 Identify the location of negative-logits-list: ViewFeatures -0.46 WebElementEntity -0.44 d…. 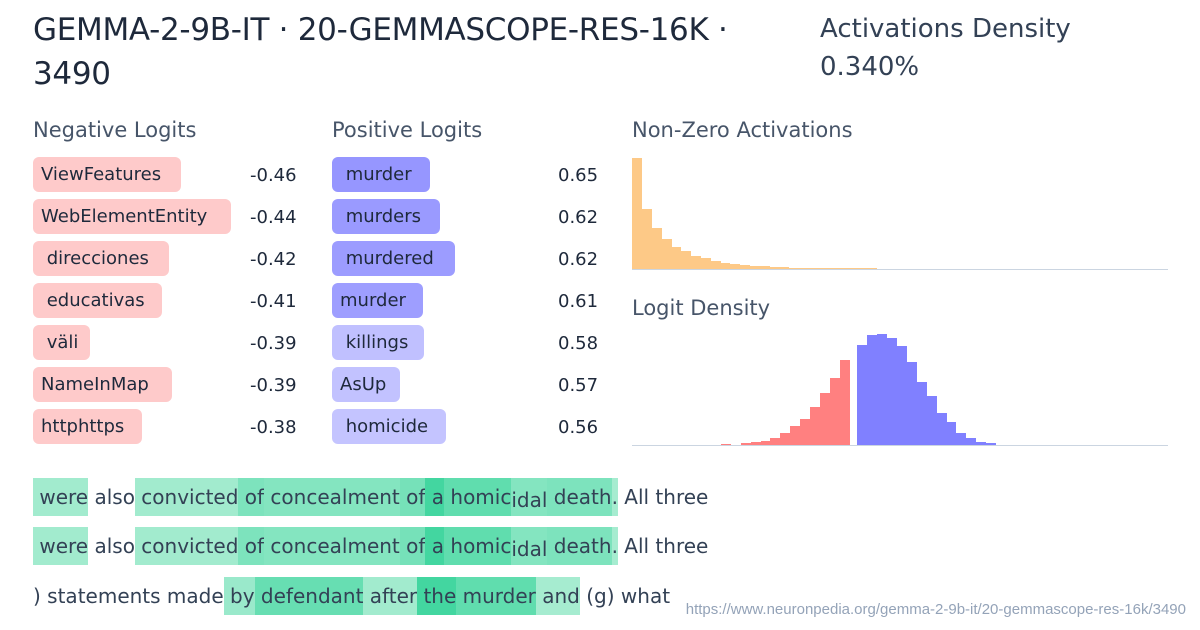
(168, 303).